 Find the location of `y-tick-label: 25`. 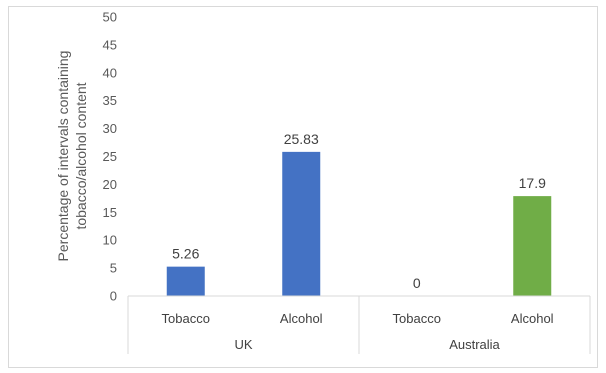

y-tick-label: 25 is located at coordinates (110, 156).